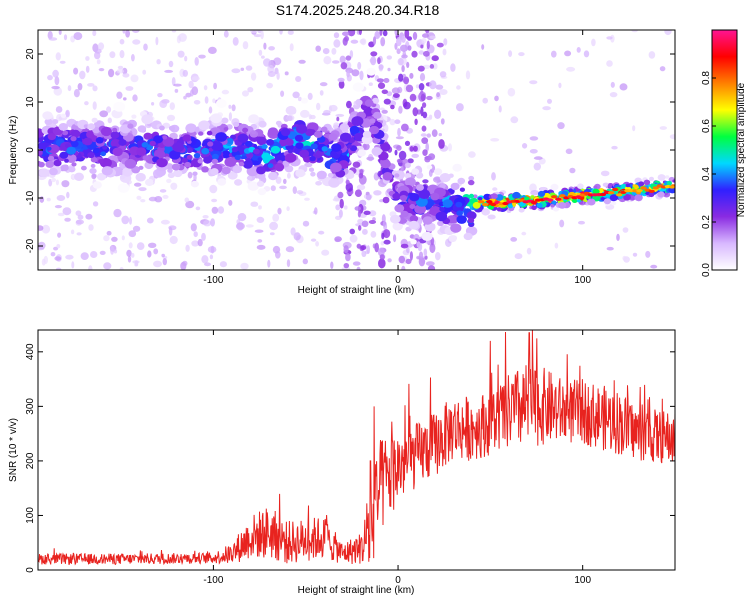 The height and width of the screenshot is (600, 750). Describe the element at coordinates (582, 280) in the screenshot. I see `spectrogram-xtick-label: 100` at that location.